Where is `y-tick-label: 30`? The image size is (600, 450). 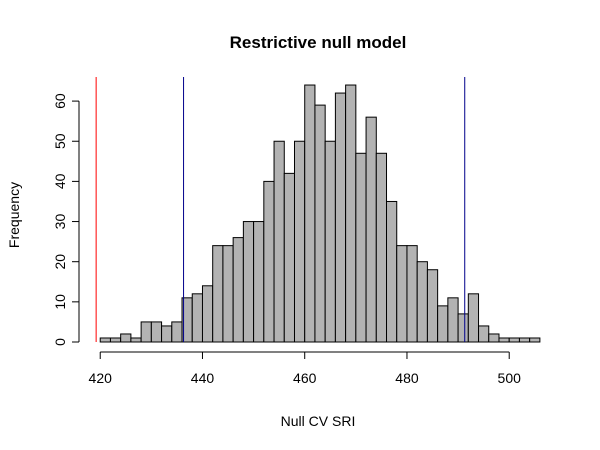
y-tick-label: 30 is located at coordinates (60, 222).